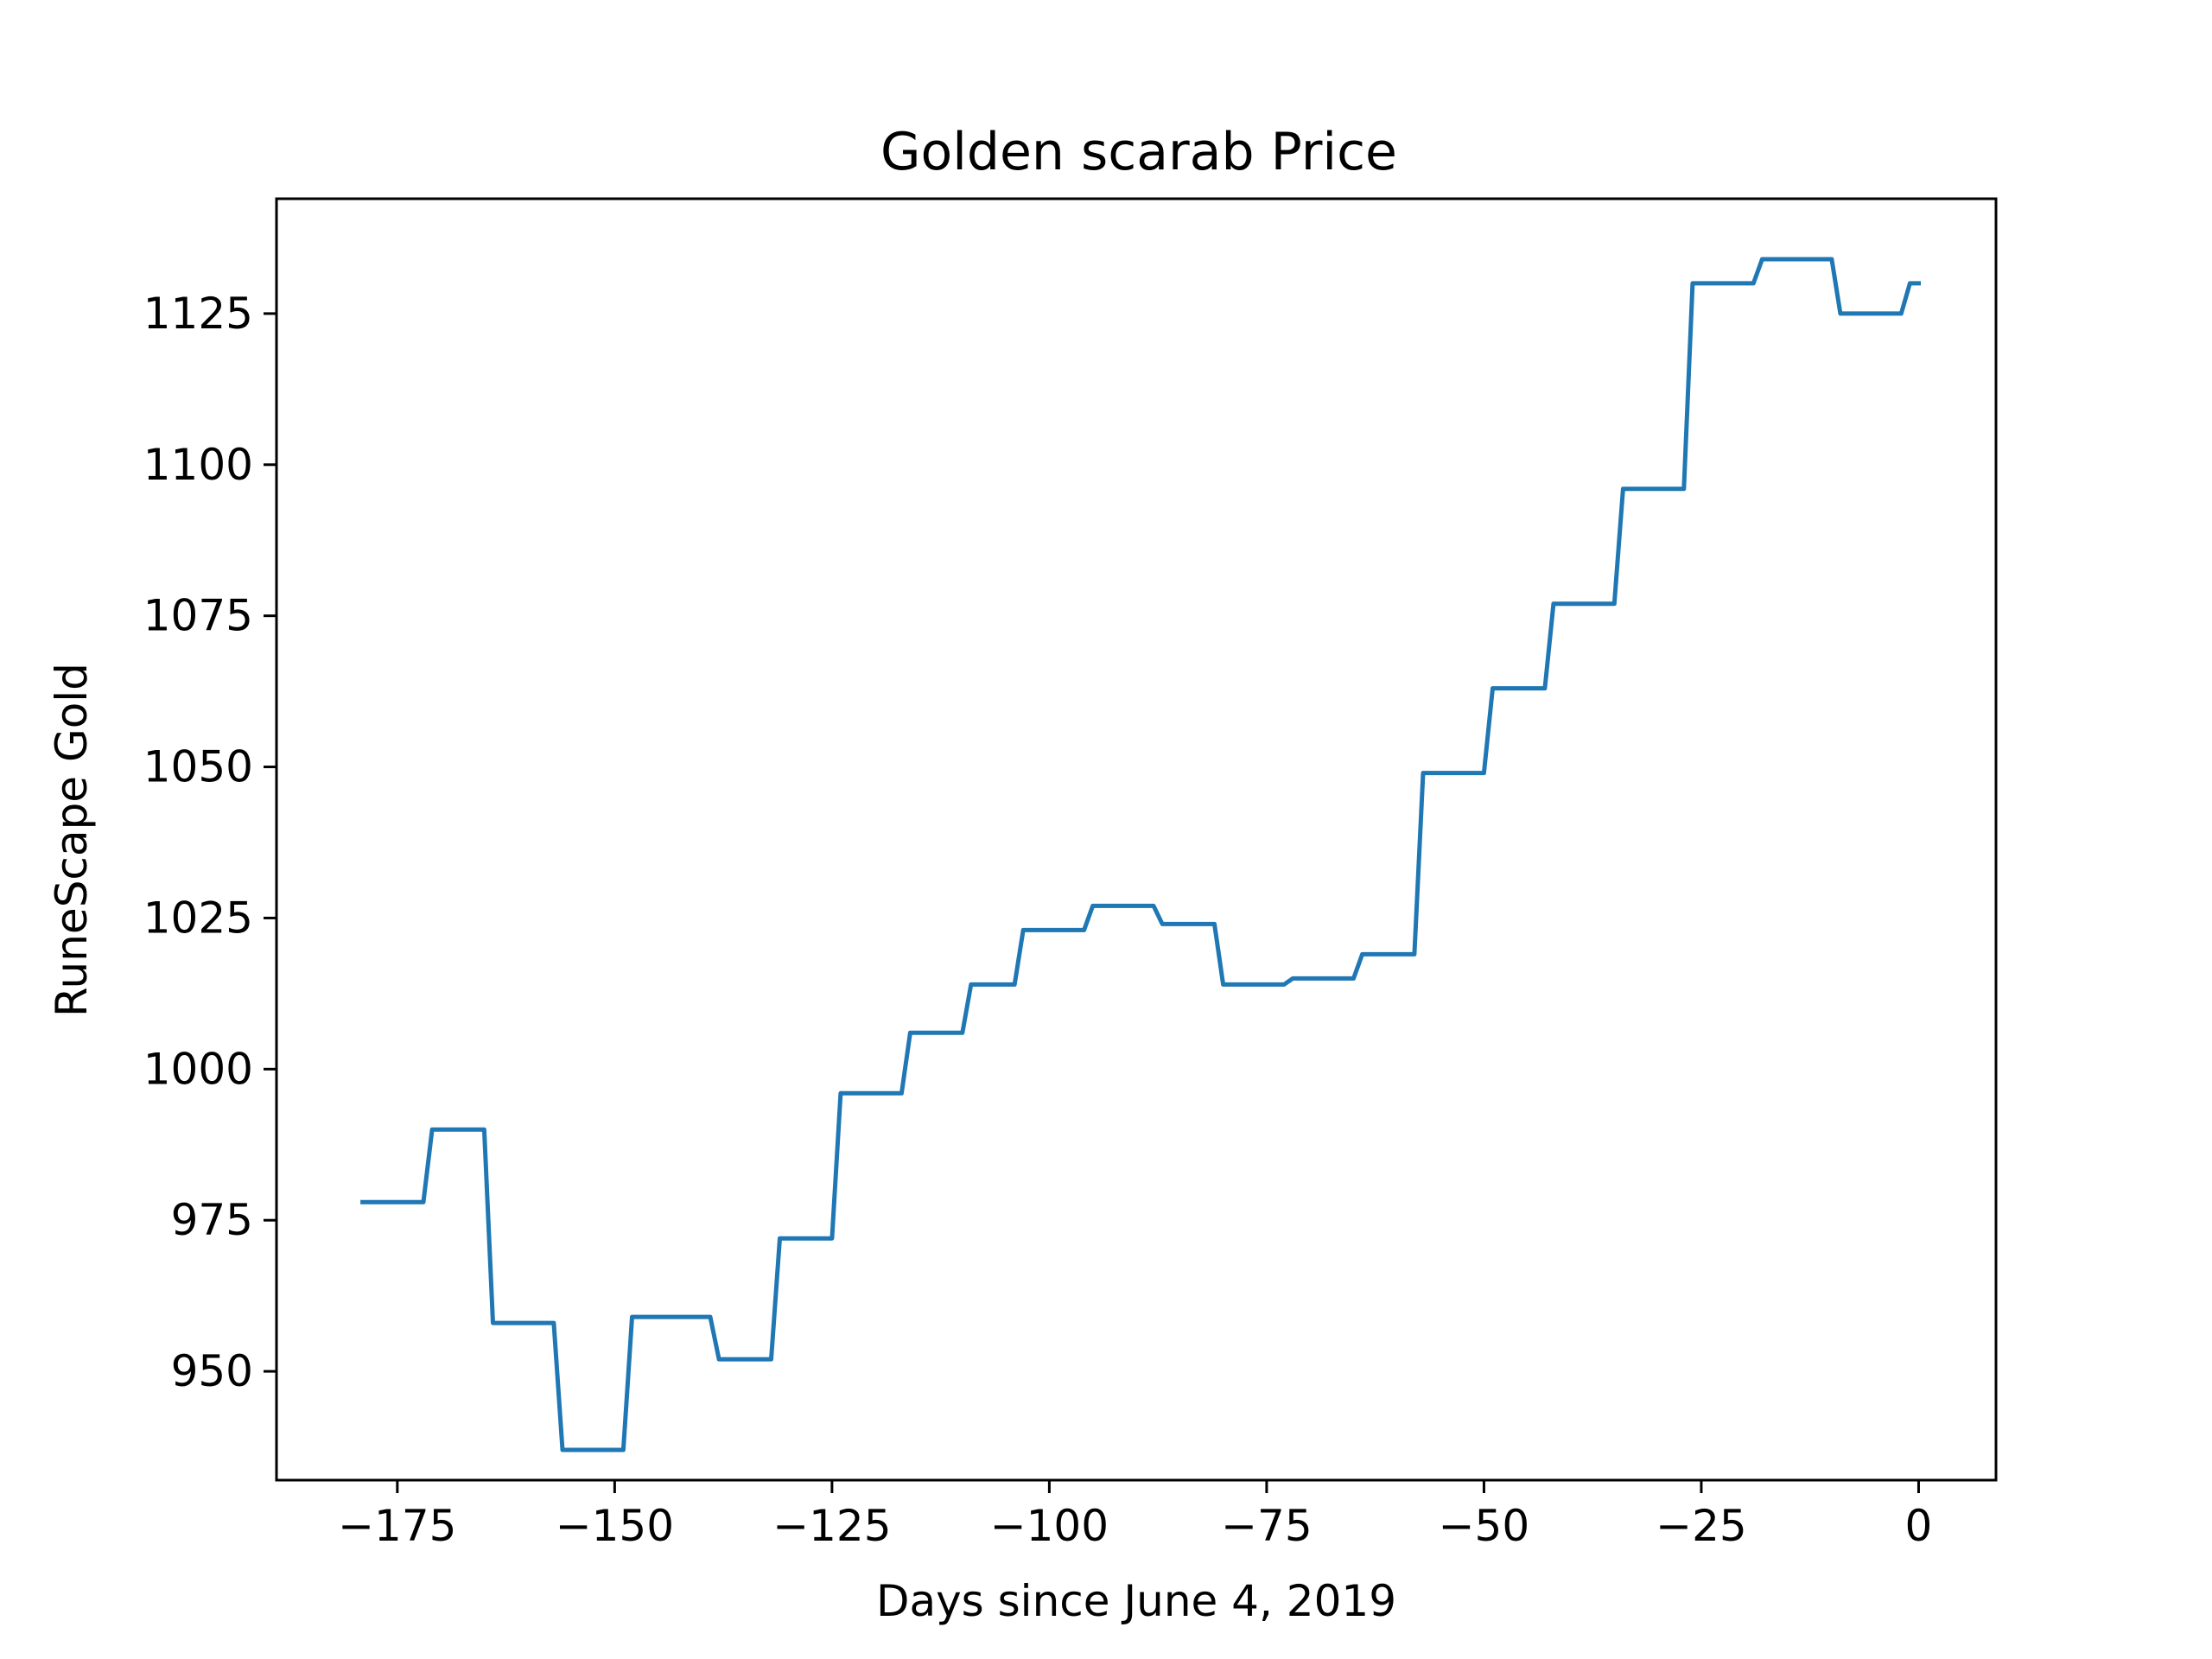 This screenshot has height=1659, width=2212. What do you see at coordinates (212, 1220) in the screenshot?
I see `y-tick-label: 975` at bounding box center [212, 1220].